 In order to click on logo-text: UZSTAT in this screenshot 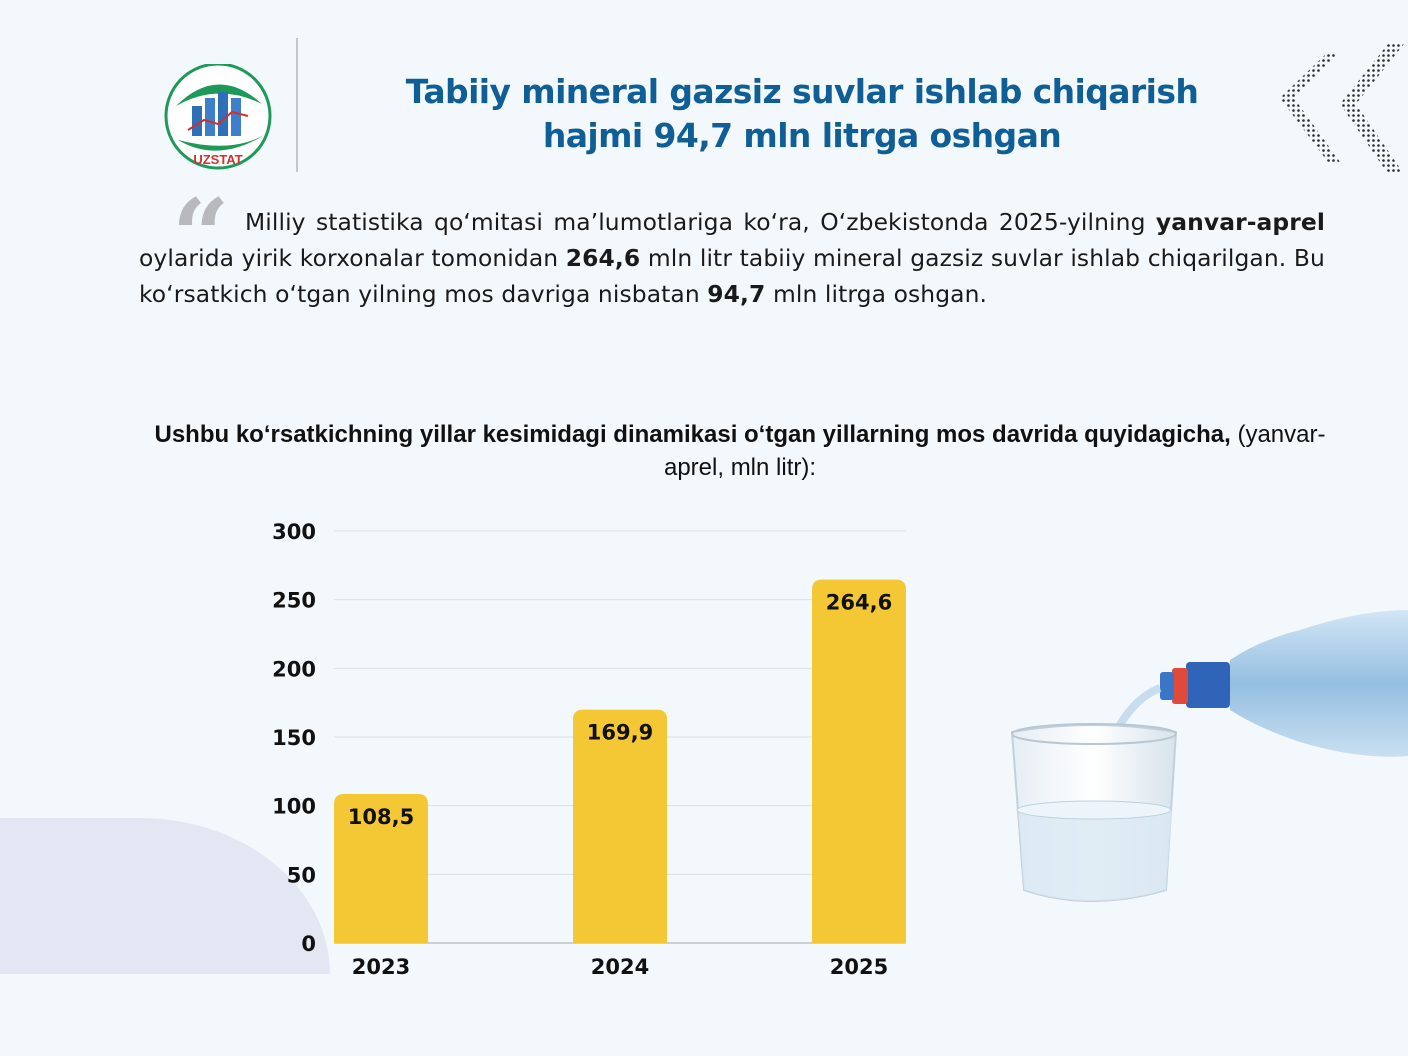, I will do `click(217, 159)`.